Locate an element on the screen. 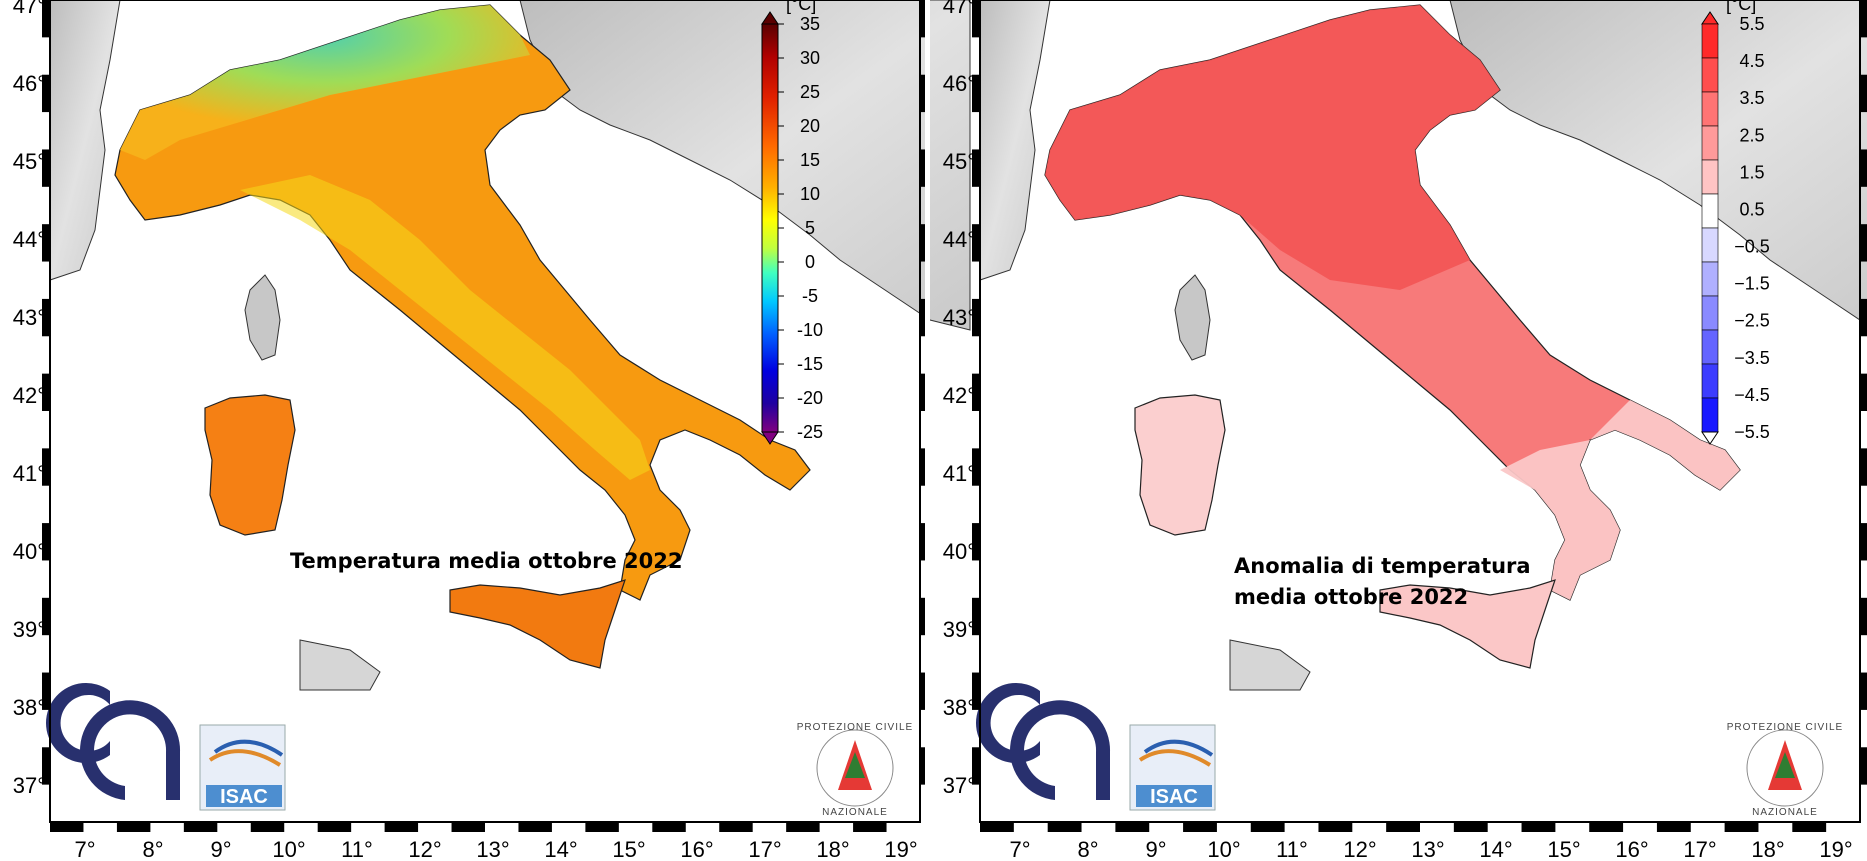 This screenshot has height=861, width=1867. latitude-label: 41° is located at coordinates (959, 473).